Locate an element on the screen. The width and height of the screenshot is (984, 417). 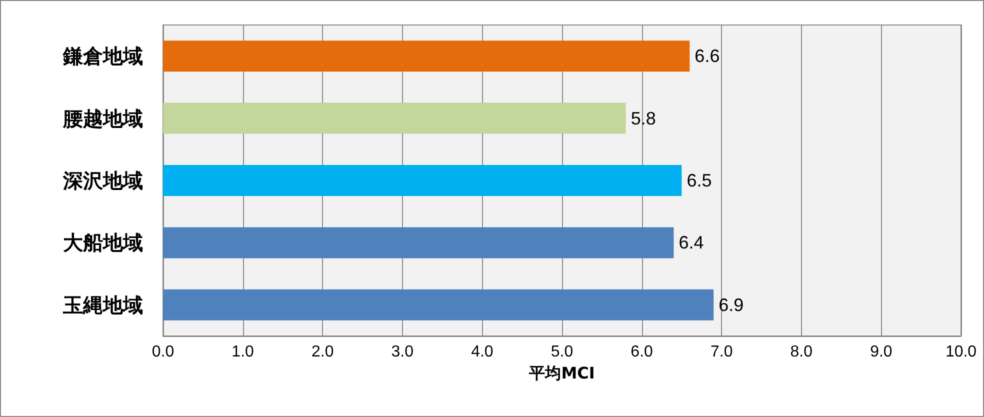
y-tick-label: 深沢地域 is located at coordinates (102, 180).